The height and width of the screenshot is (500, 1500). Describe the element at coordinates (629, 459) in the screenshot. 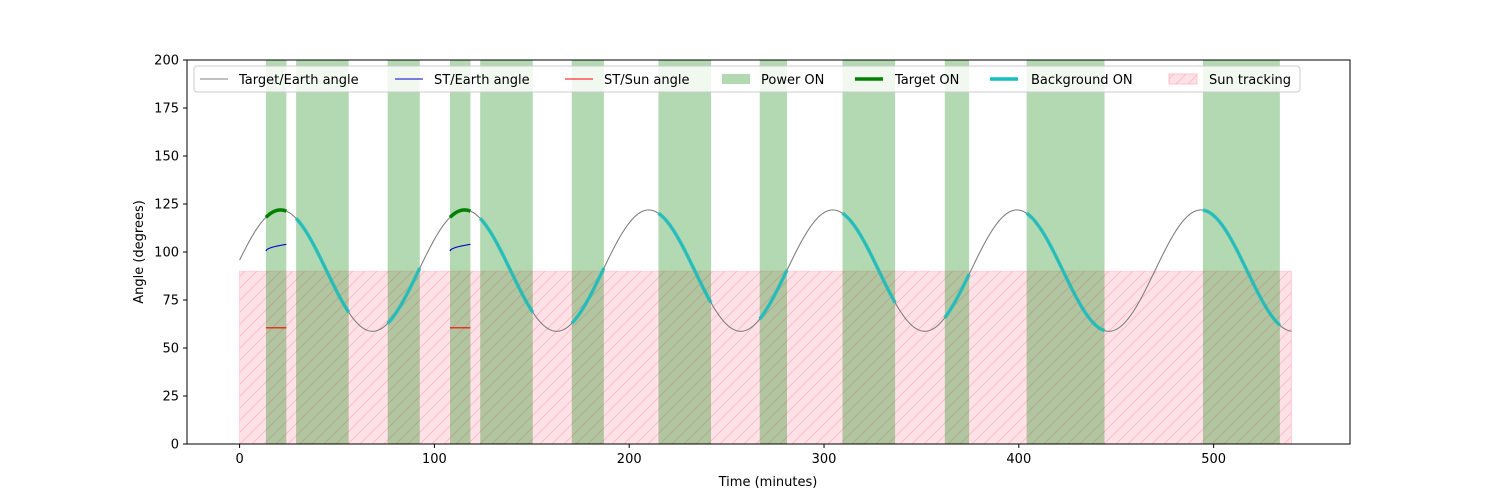

I see `x-tick-label: 200` at that location.